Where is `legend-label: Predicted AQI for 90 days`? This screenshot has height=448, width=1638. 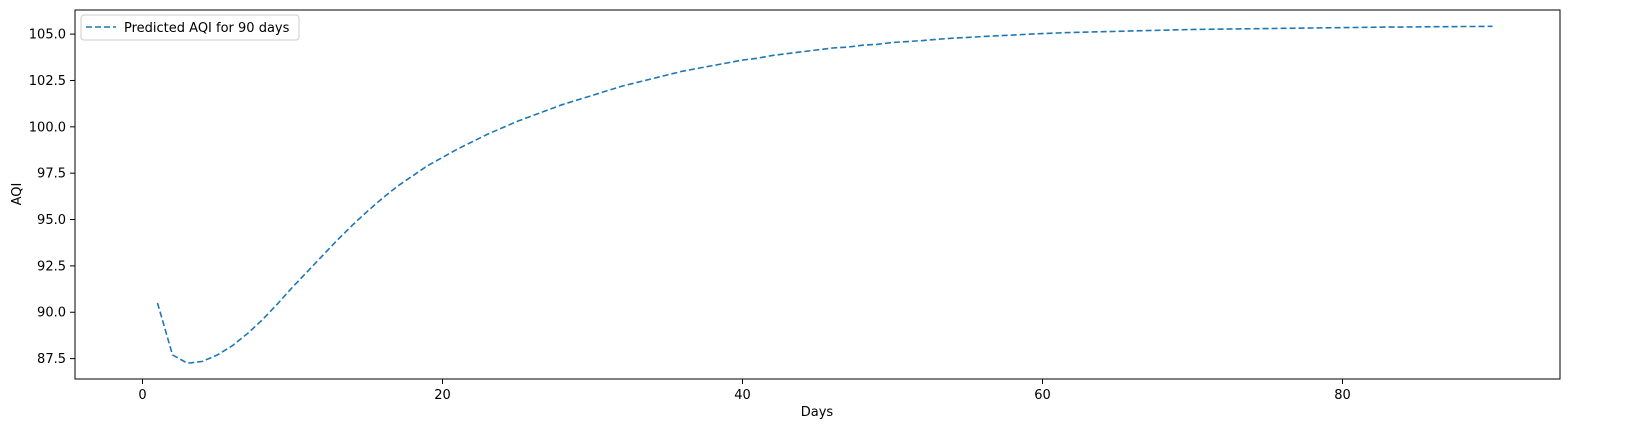
legend-label: Predicted AQI for 90 days is located at coordinates (207, 28).